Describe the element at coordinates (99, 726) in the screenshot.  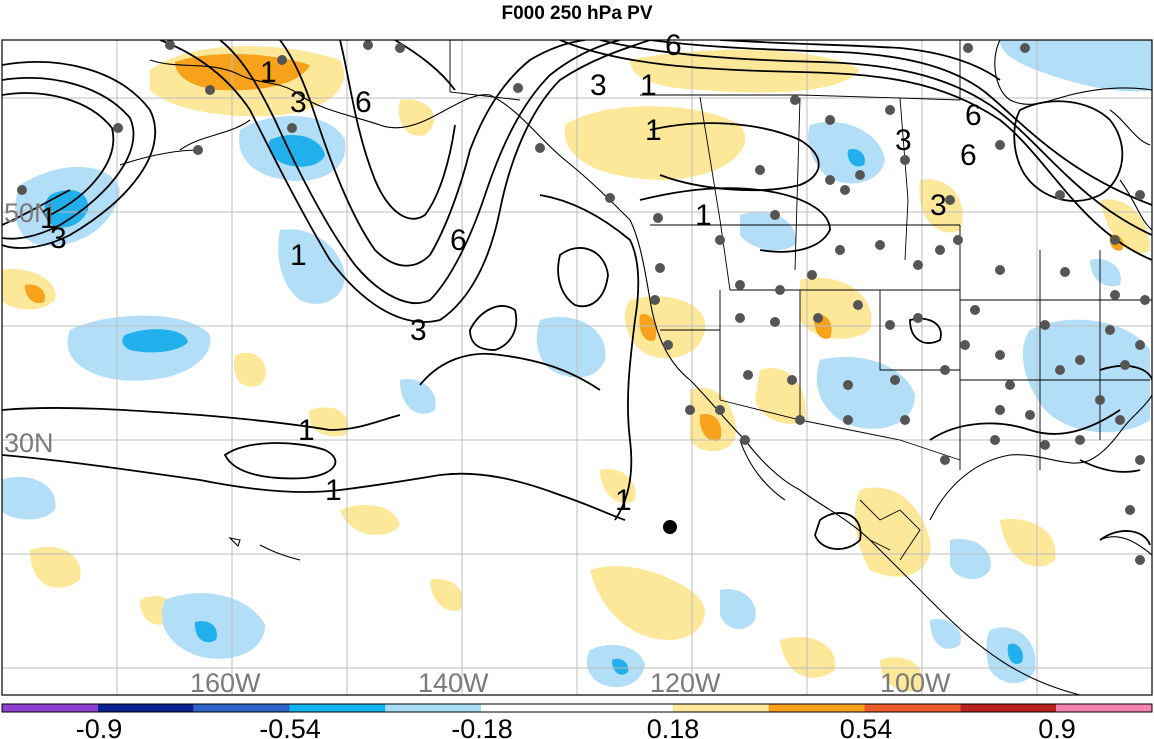
I see `colorbar-label: -0.9` at that location.